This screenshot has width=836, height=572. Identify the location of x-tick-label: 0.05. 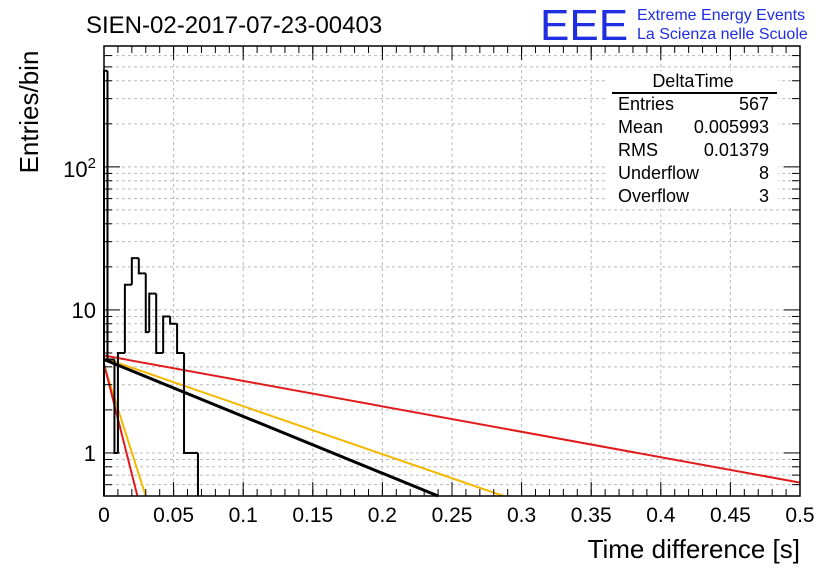
(173, 515).